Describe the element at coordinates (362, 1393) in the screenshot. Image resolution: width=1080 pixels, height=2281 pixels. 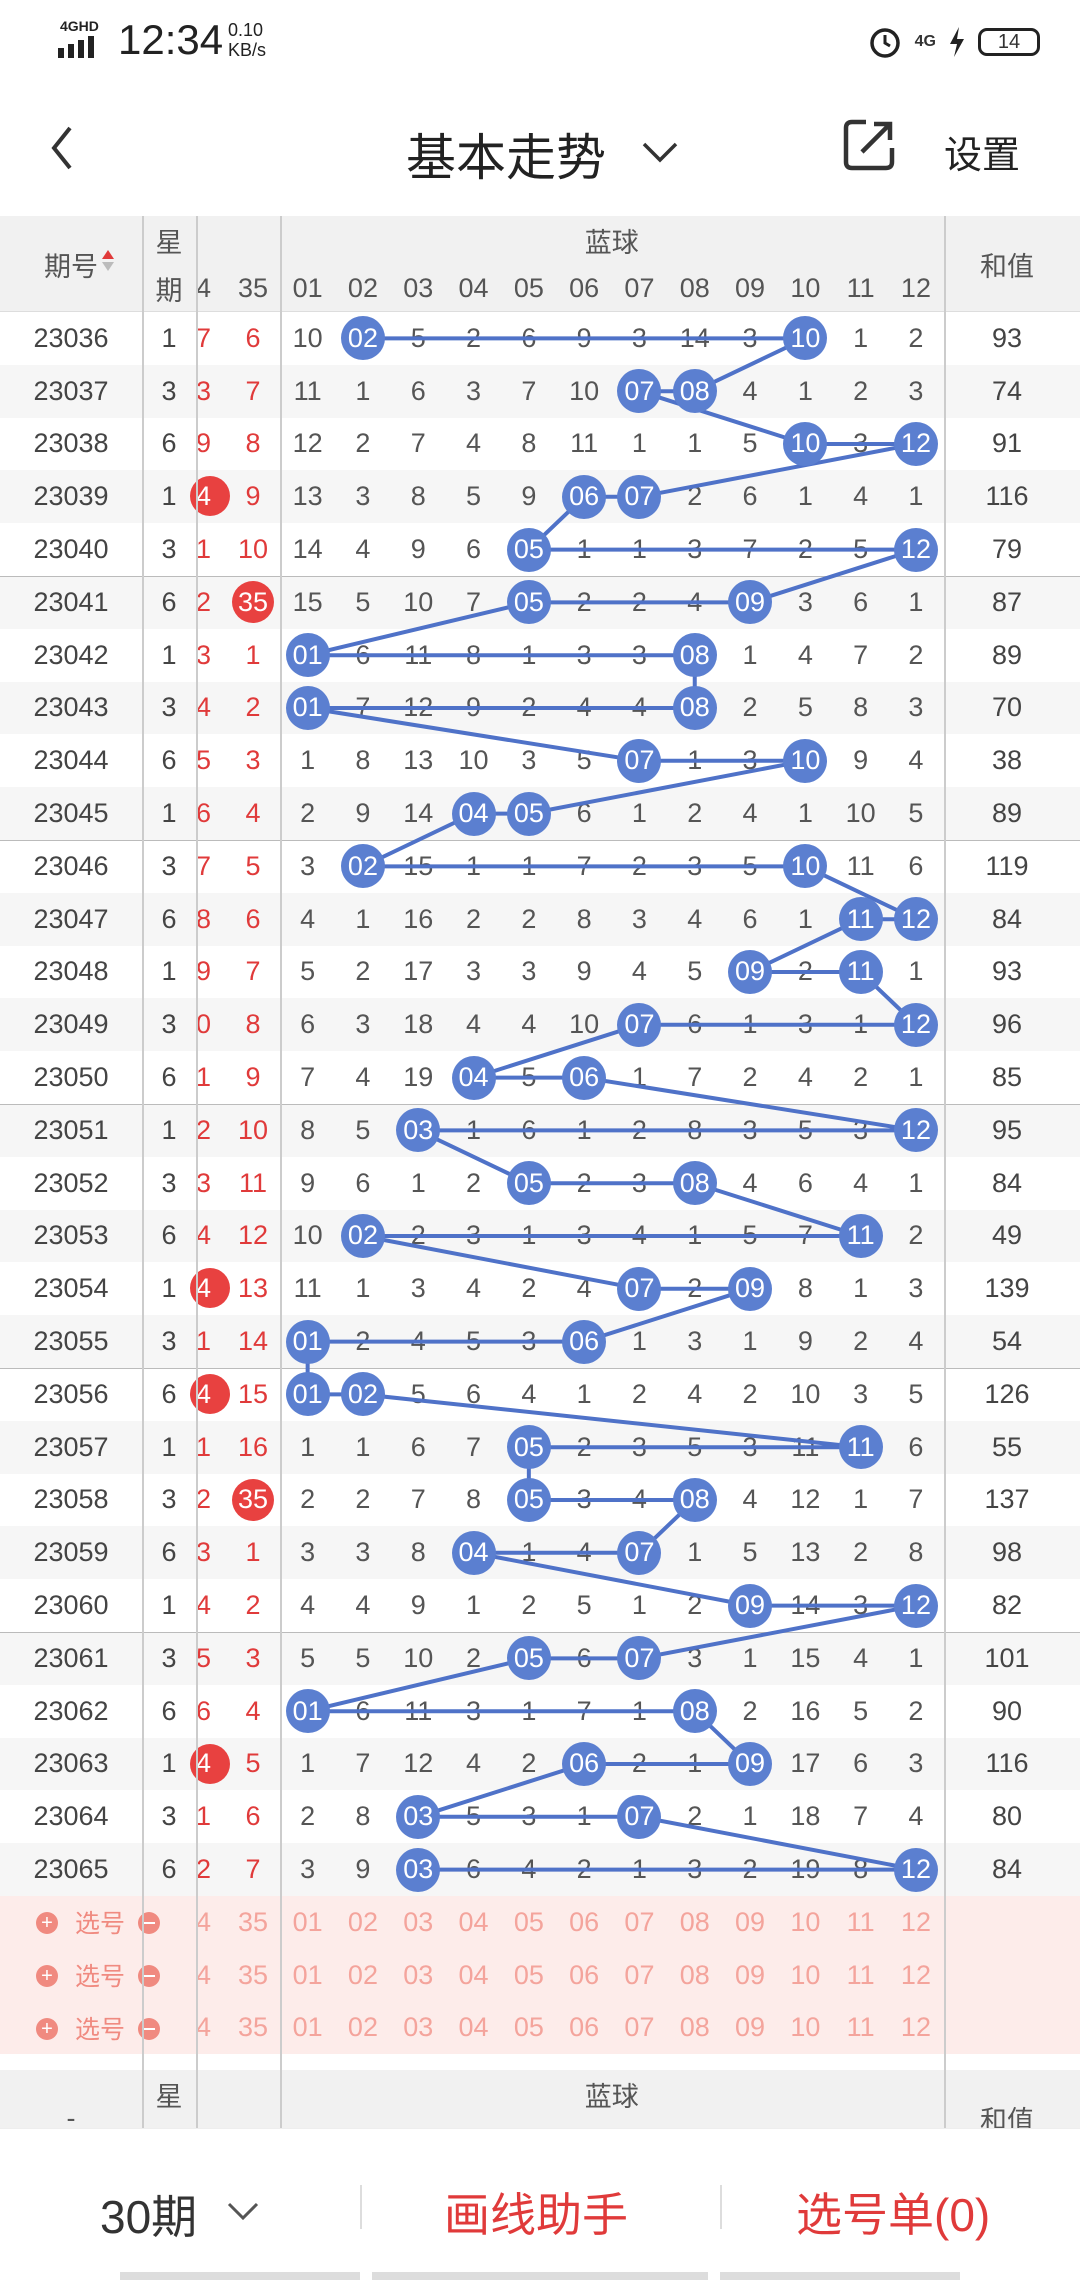
I see `blue-ball-number: 02` at that location.